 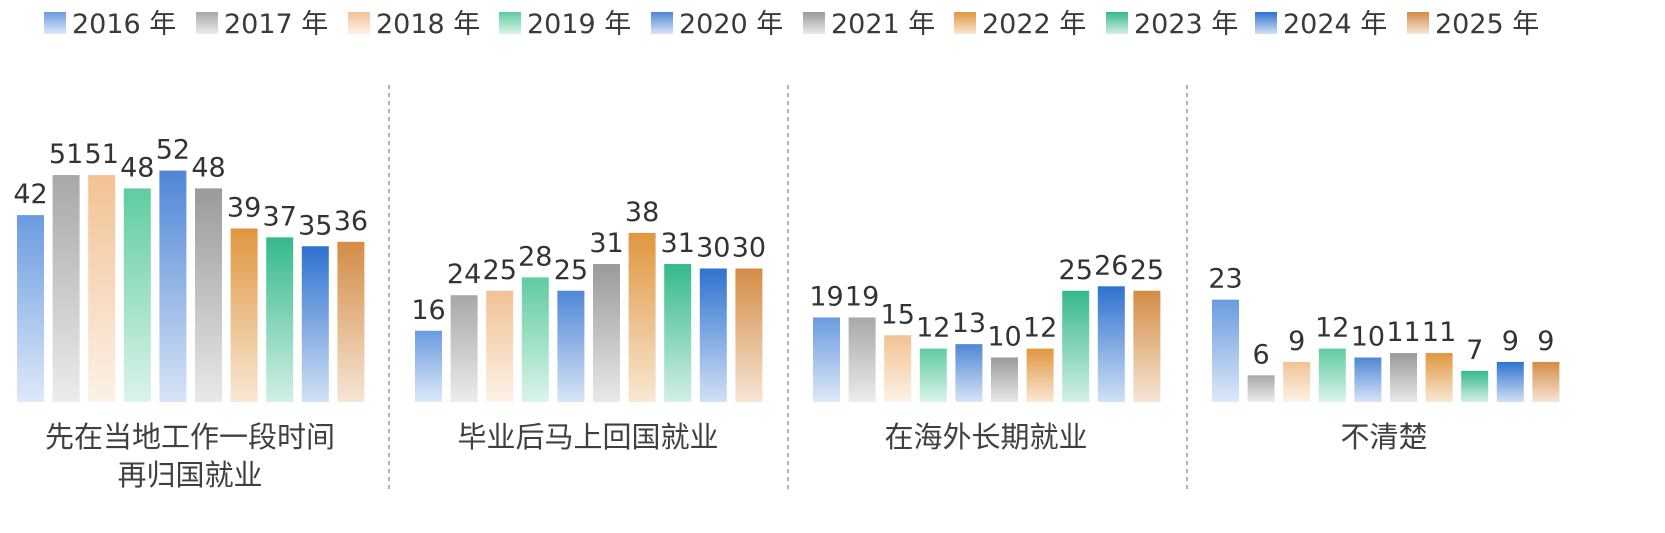 What do you see at coordinates (1487, 24) in the screenshot?
I see `legend-label: 2025 年` at bounding box center [1487, 24].